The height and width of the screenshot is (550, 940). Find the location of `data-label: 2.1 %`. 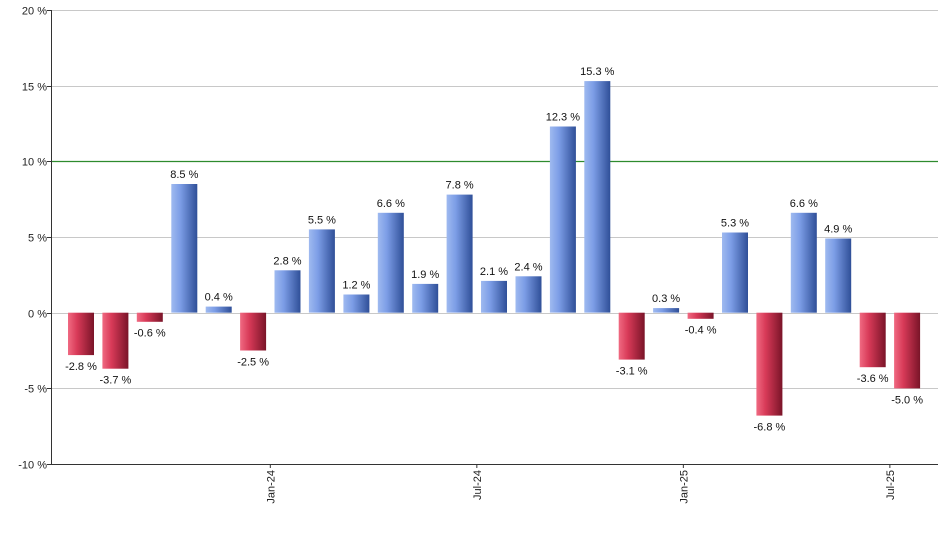

data-label: 2.1 % is located at coordinates (494, 272).